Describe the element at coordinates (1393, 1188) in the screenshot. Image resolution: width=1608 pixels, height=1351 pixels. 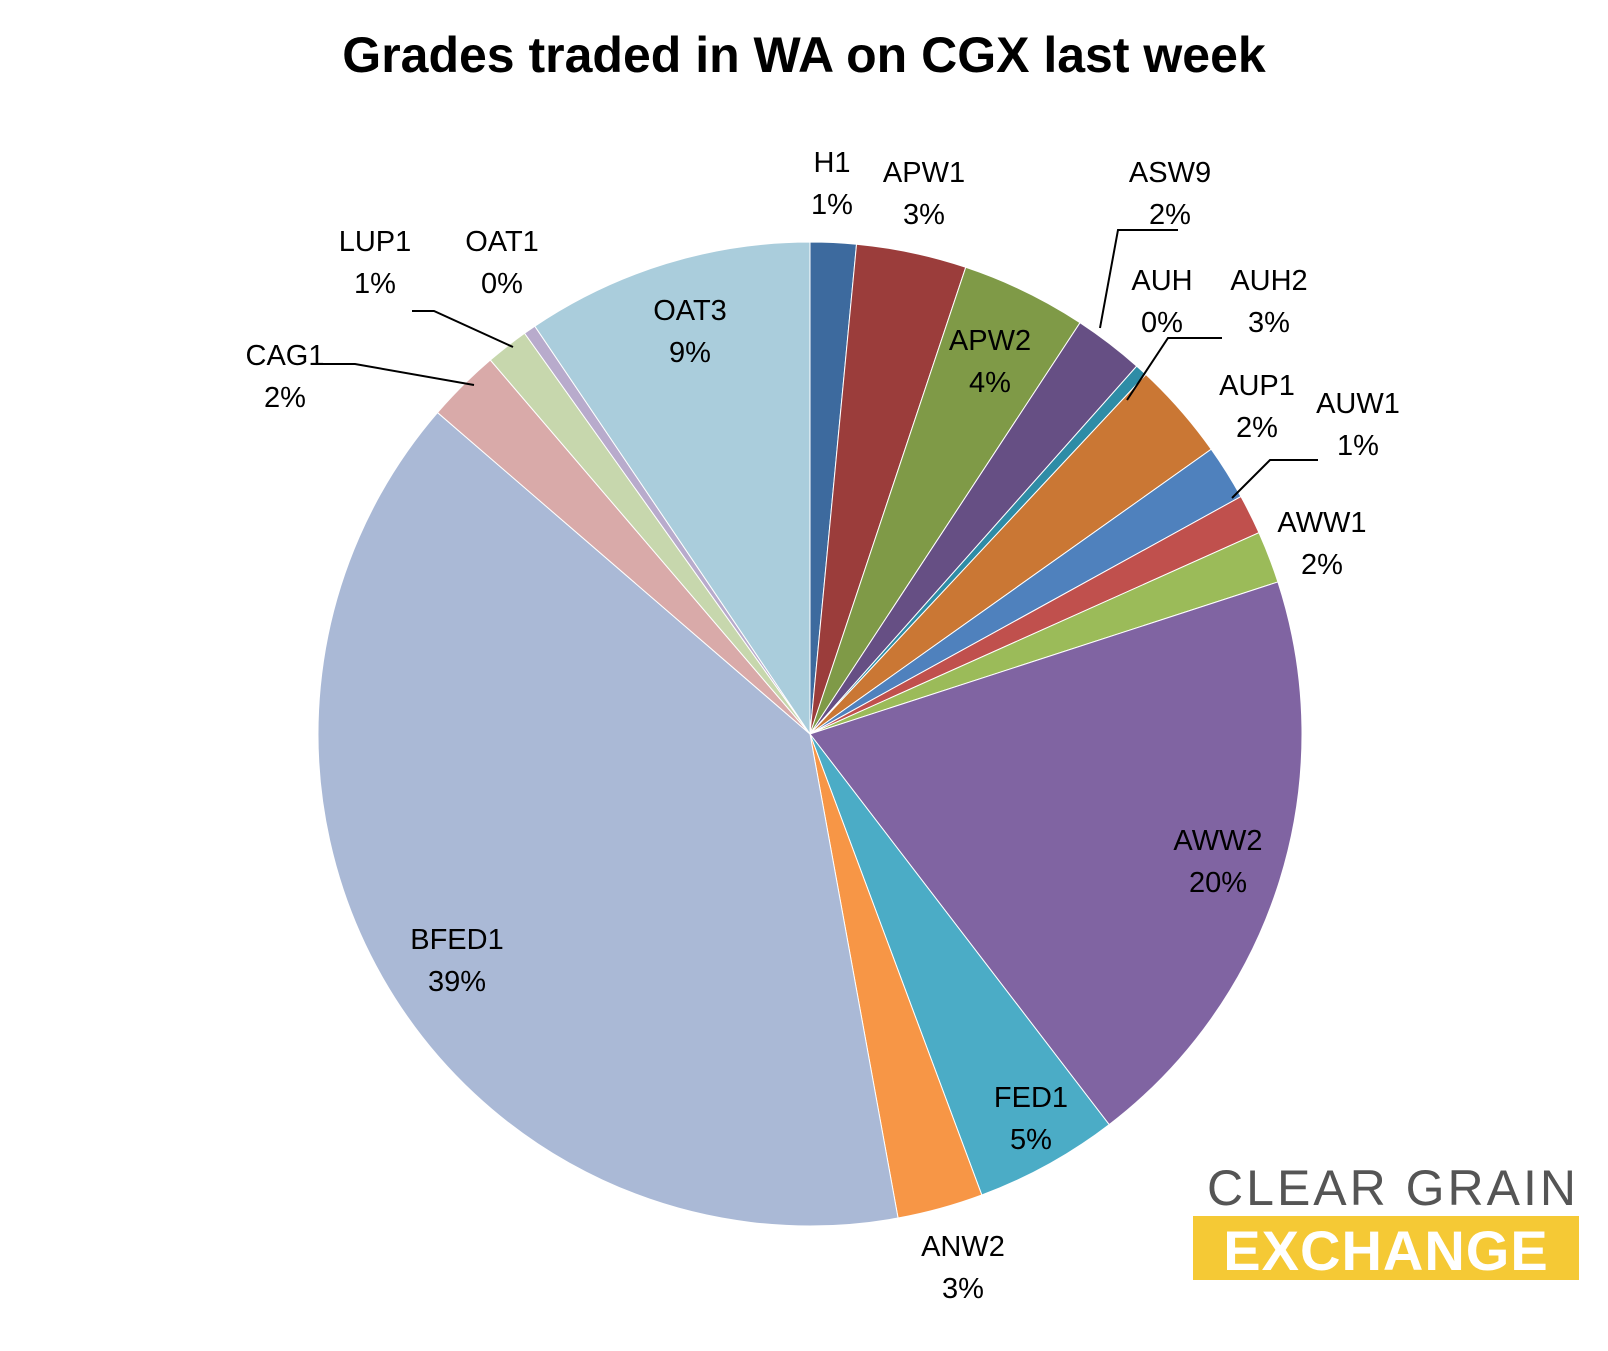
I see `logo-line1: CLEAR GRAIN` at that location.